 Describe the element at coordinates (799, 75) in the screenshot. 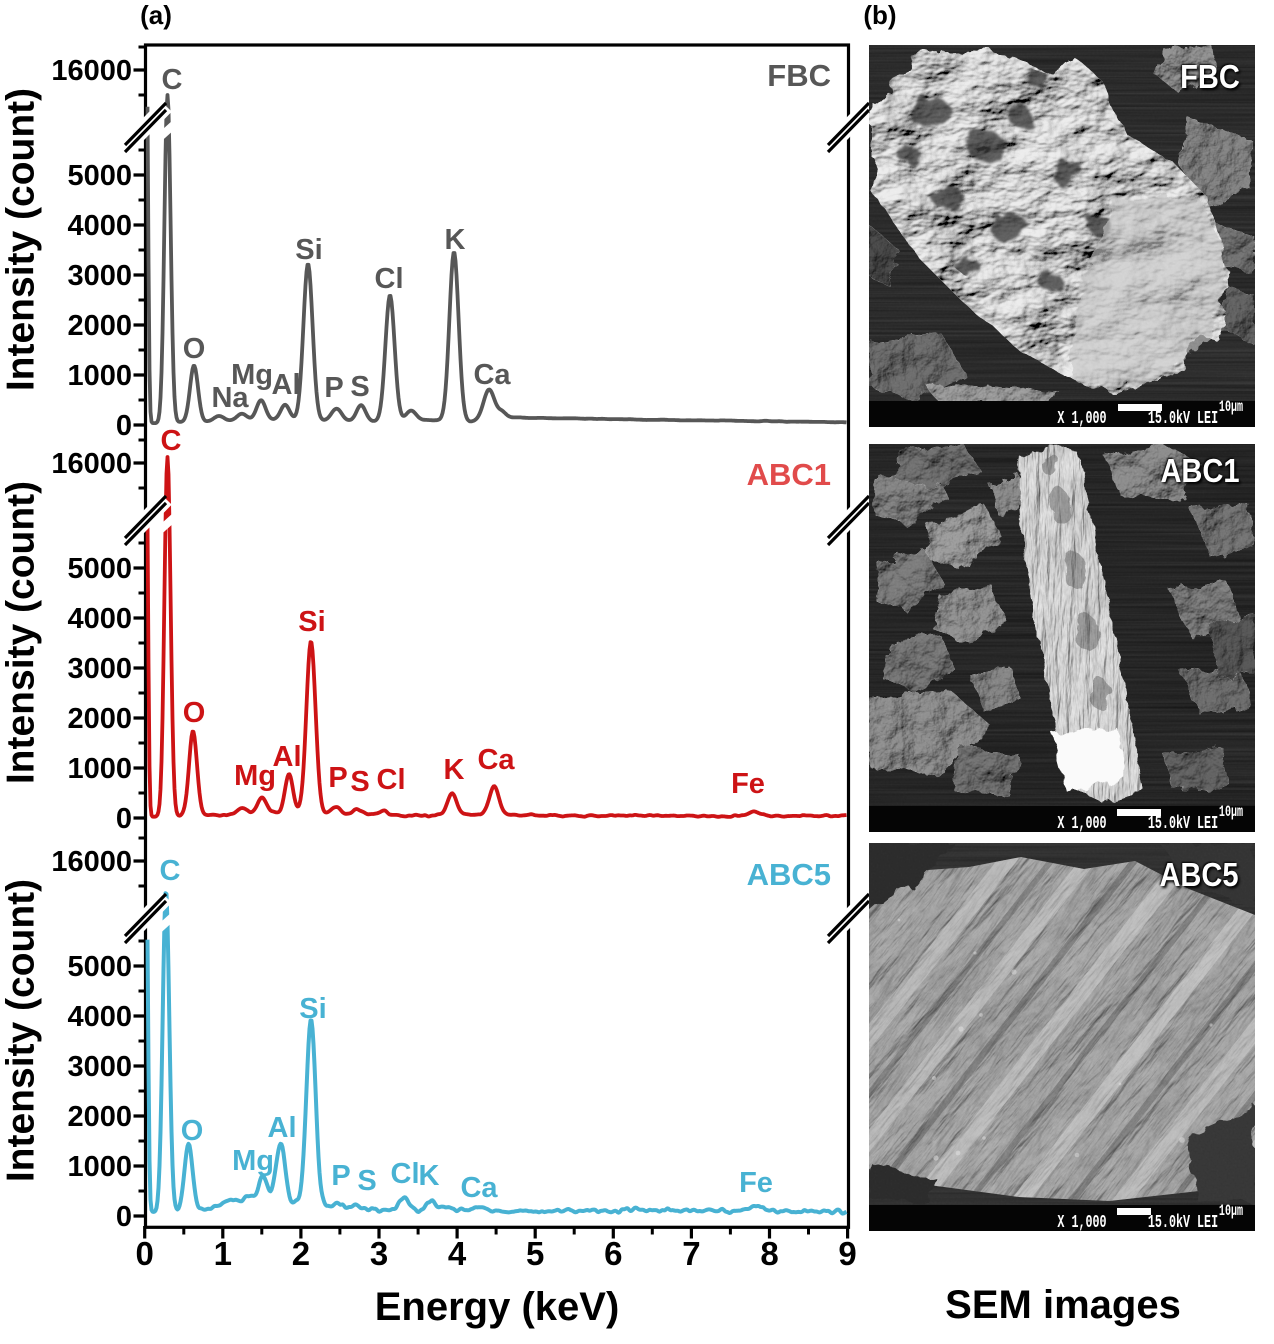

I see `svg-text: FBC` at that location.